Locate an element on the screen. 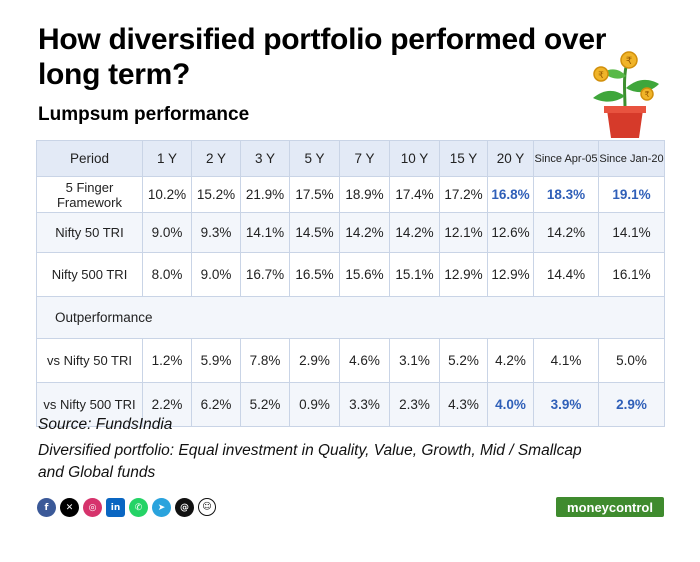 This screenshot has height=562, width=700. threads-icon: @ is located at coordinates (184, 507).